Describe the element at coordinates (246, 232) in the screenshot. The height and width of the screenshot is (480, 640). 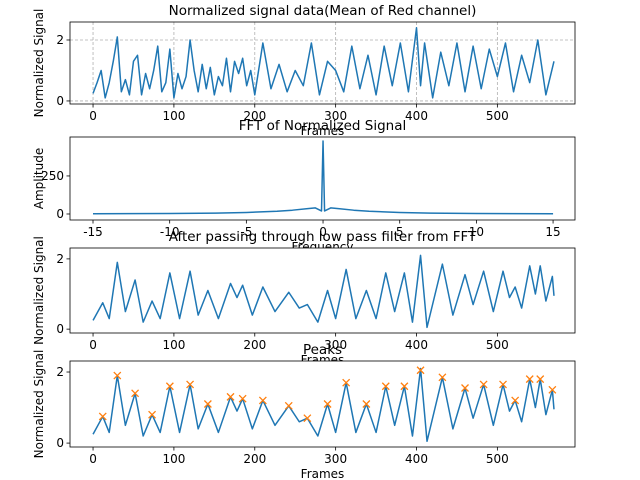
I see `x-tick-label: -5` at that location.